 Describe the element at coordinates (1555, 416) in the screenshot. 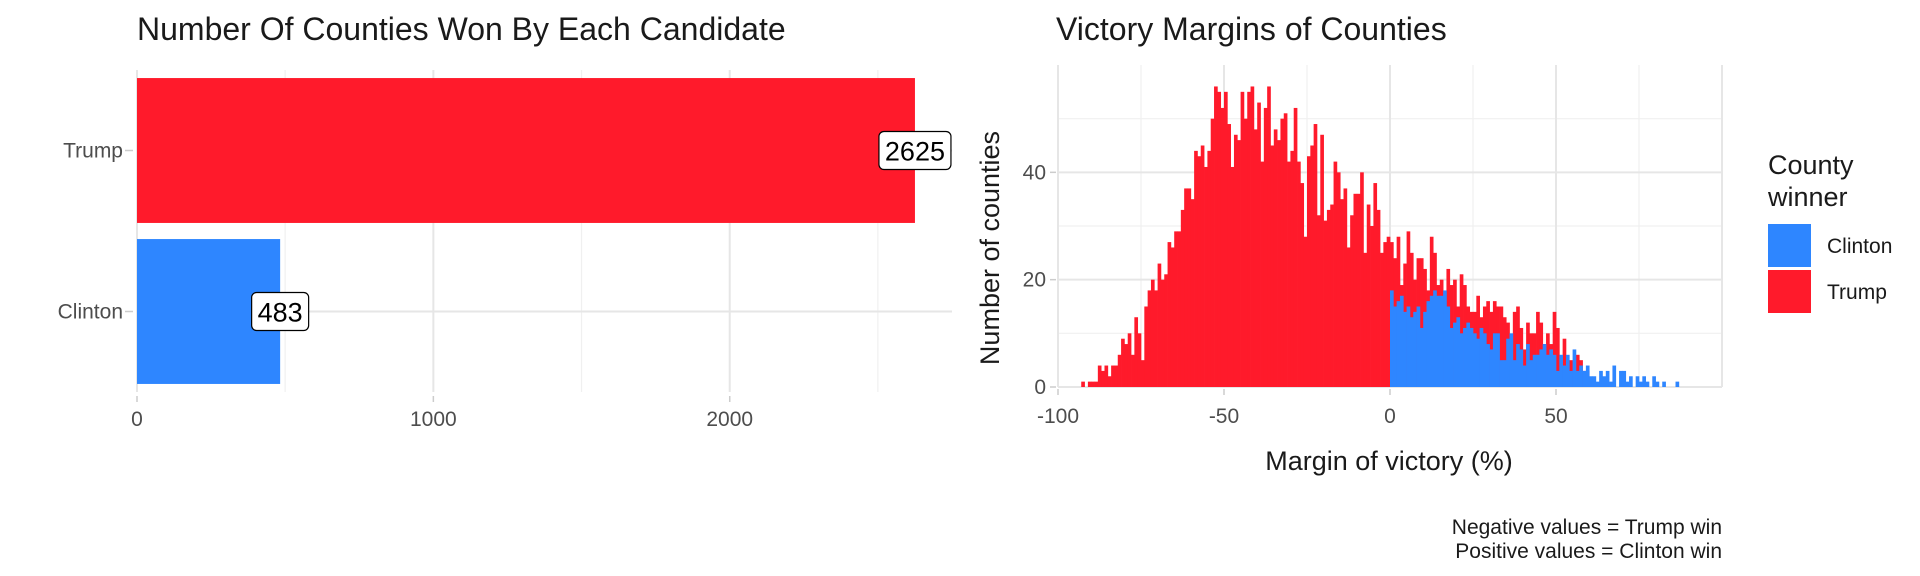

I see `histogram-x-tick-label: 50` at that location.